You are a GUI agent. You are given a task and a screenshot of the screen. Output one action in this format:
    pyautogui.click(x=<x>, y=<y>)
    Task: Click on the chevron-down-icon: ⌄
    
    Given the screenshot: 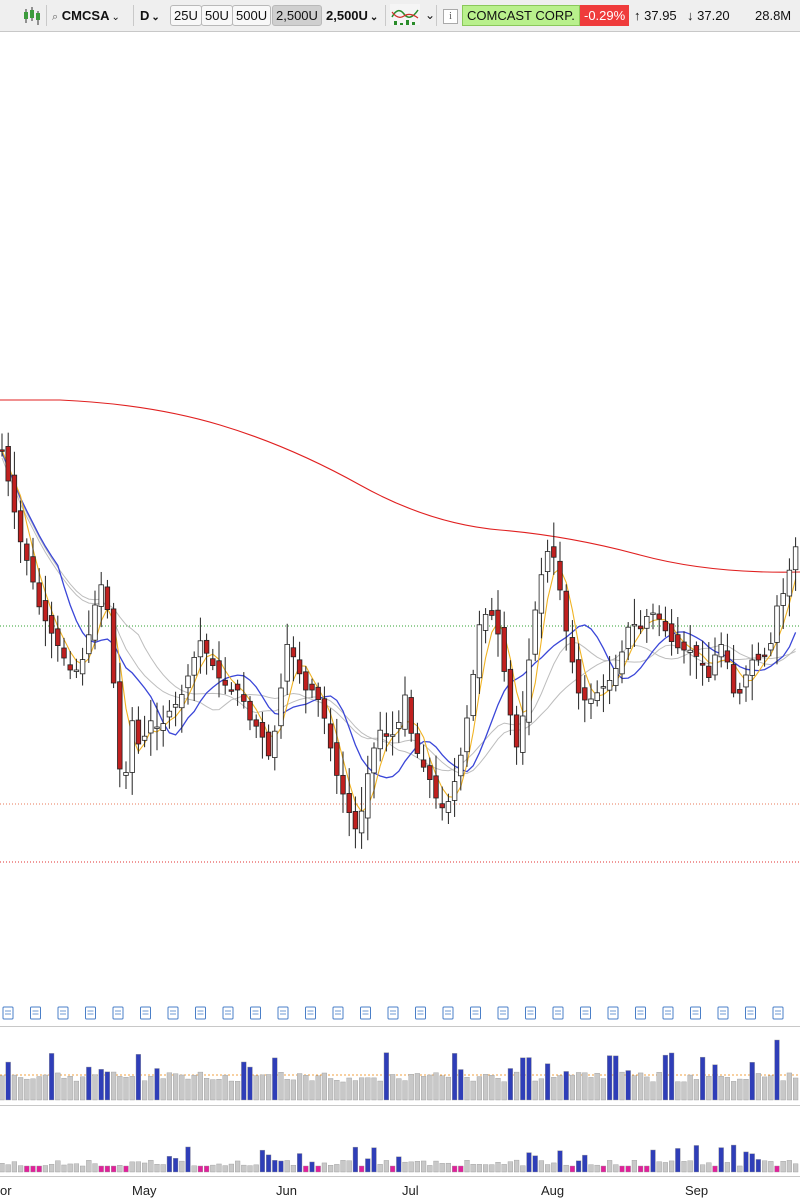 What is the action you would take?
    pyautogui.click(x=430, y=15)
    